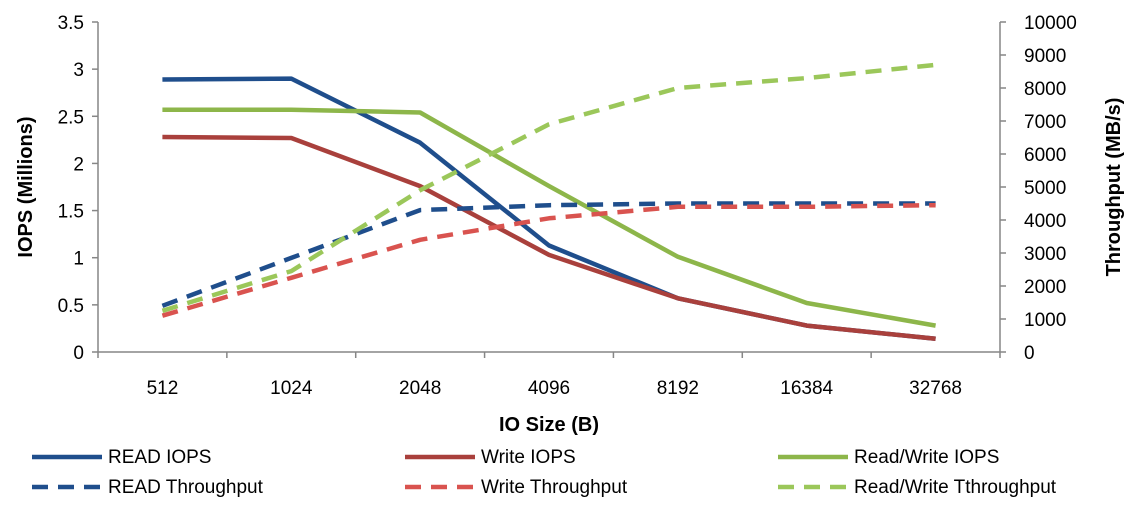 The image size is (1128, 506). What do you see at coordinates (528, 457) in the screenshot?
I see `legend-label: Write IOPS` at bounding box center [528, 457].